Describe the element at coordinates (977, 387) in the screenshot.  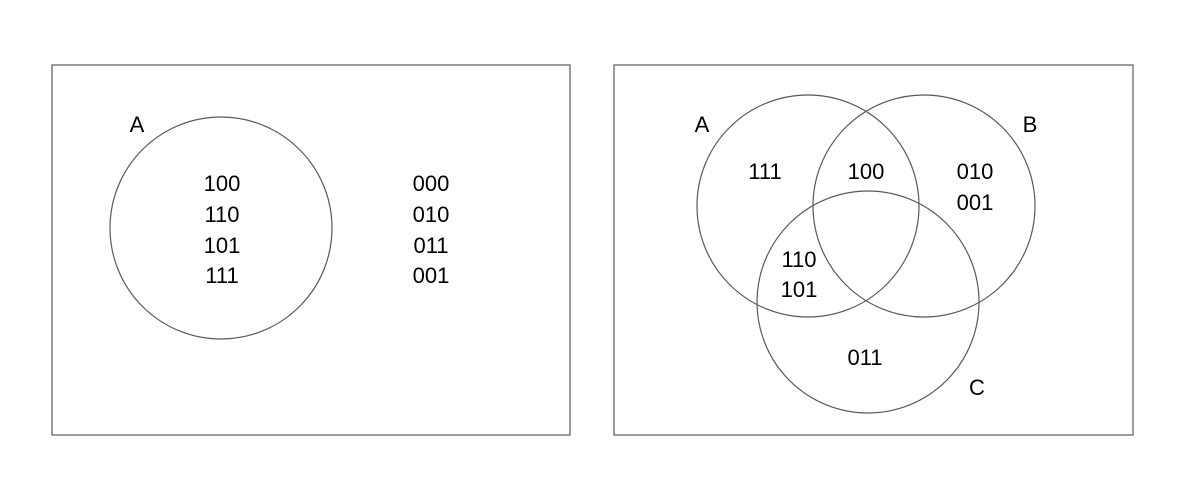
I see `right-set-c-label: C` at that location.